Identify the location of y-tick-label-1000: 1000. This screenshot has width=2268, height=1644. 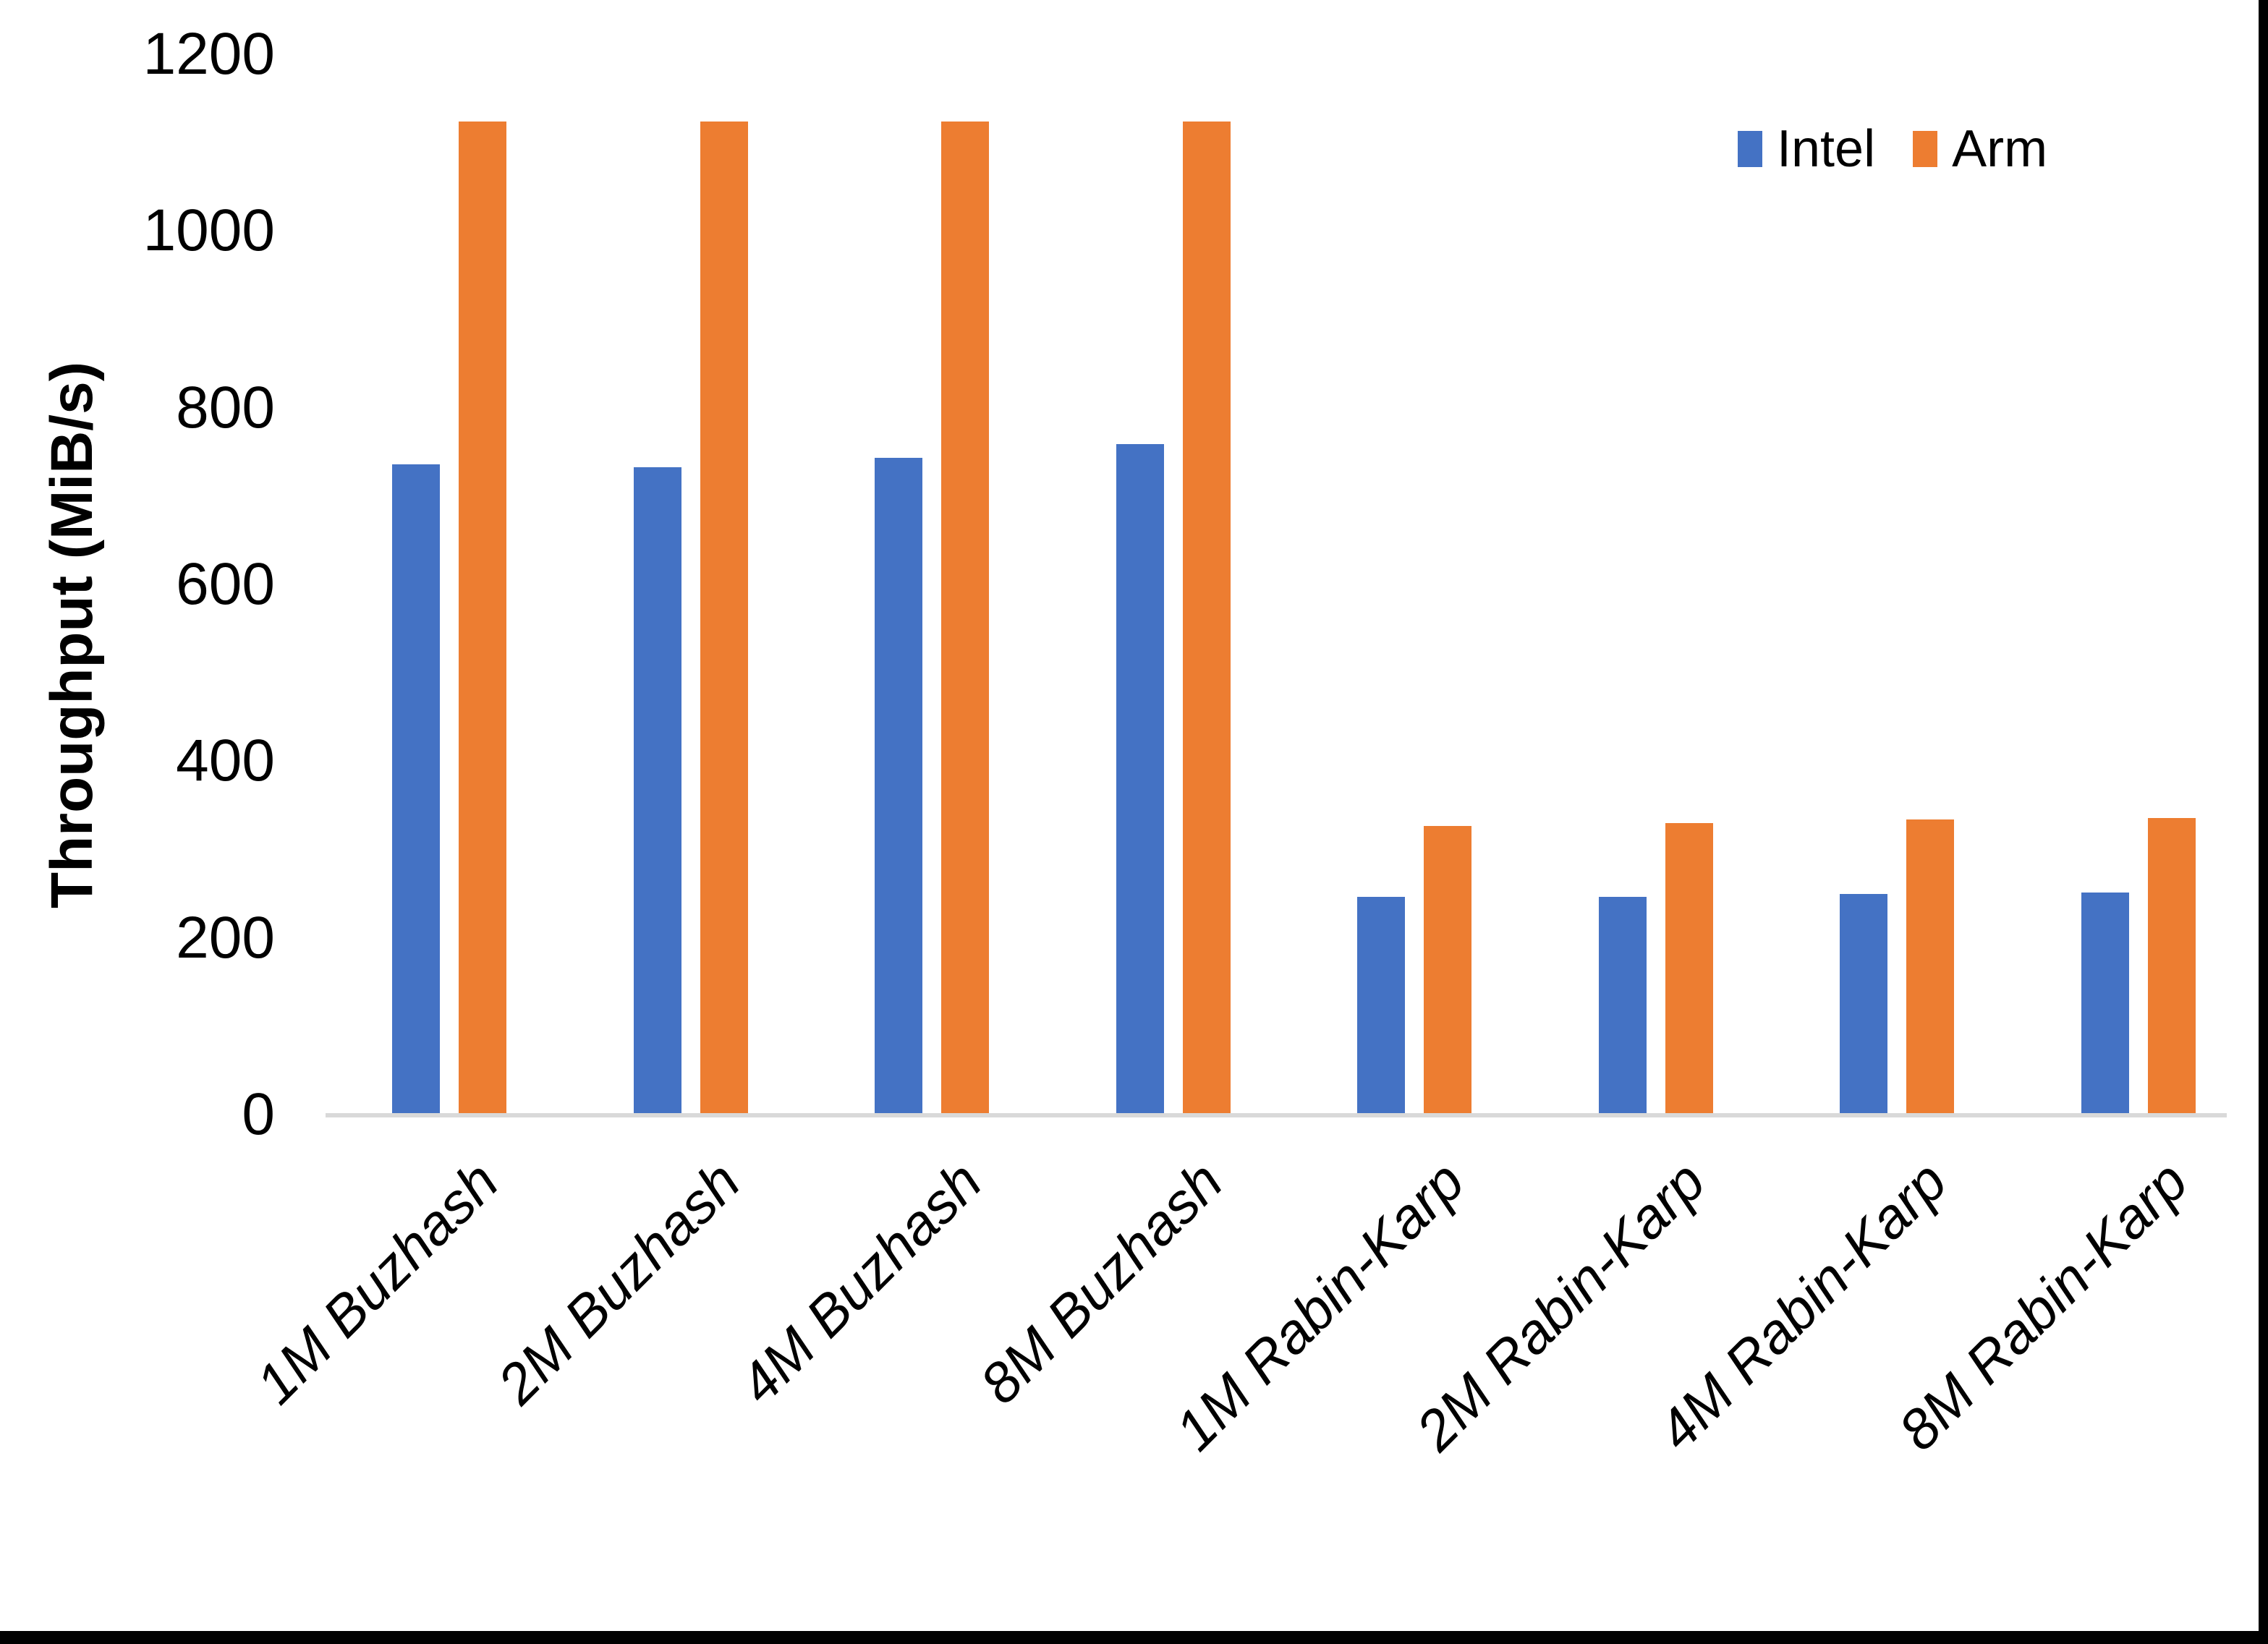
(209, 230).